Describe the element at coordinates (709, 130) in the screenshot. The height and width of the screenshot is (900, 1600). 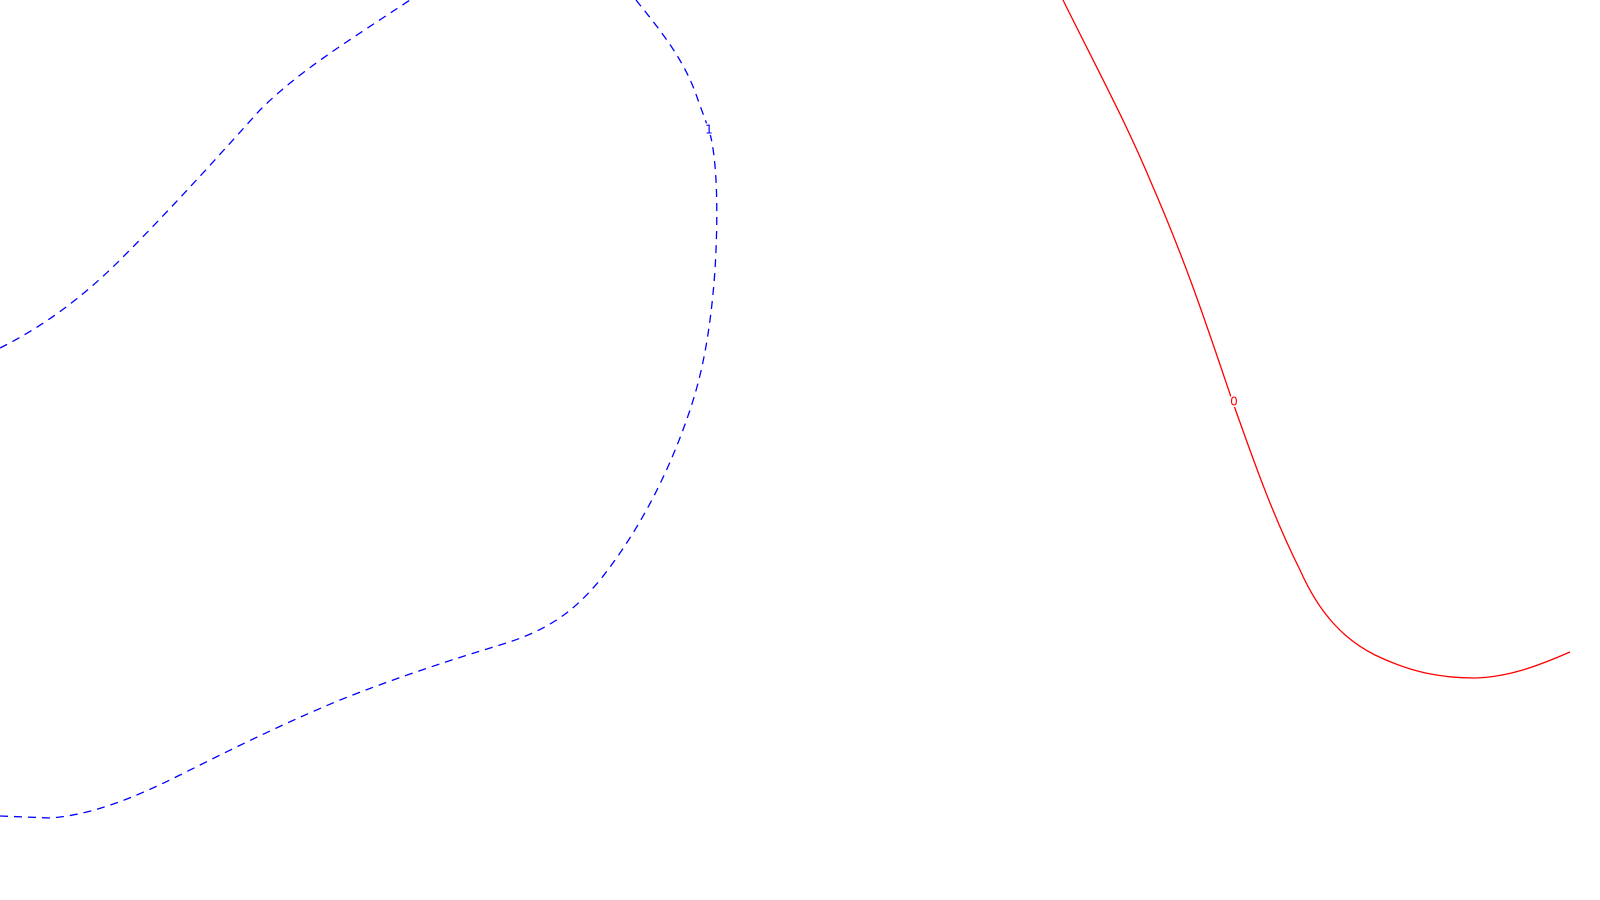
I see `contour-label-level-1: 1` at that location.